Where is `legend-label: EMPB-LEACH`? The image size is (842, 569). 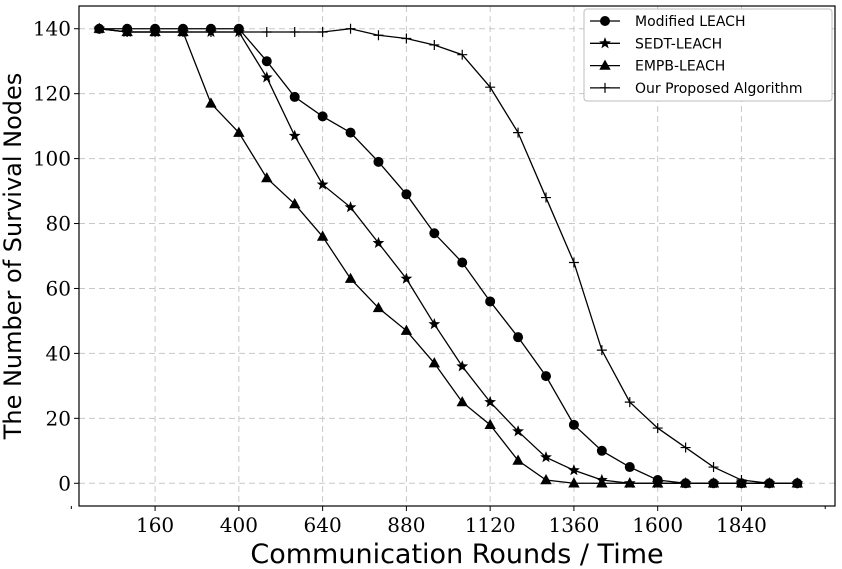
legend-label: EMPB-LEACH is located at coordinates (680, 67).